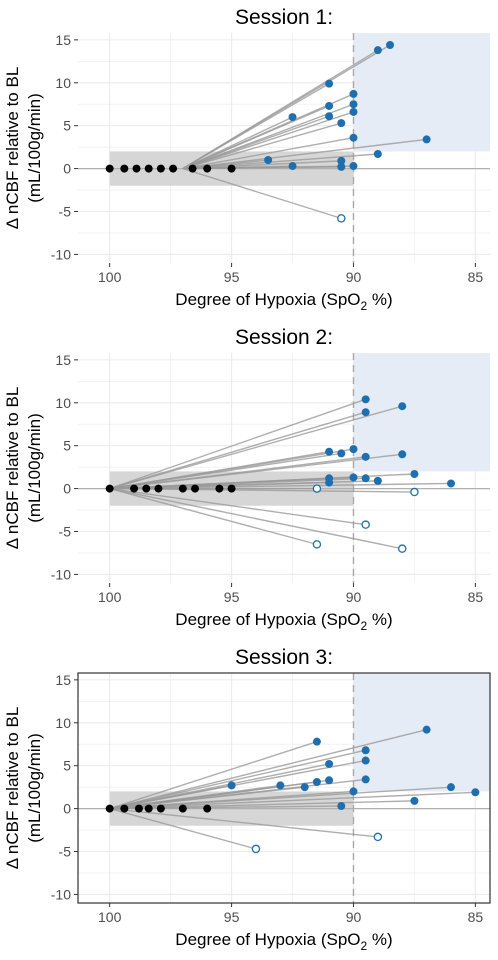 This screenshot has height=960, width=498. What do you see at coordinates (267, 939) in the screenshot?
I see `x-axis-label-main: Degree of Hypoxia (SpO` at bounding box center [267, 939].